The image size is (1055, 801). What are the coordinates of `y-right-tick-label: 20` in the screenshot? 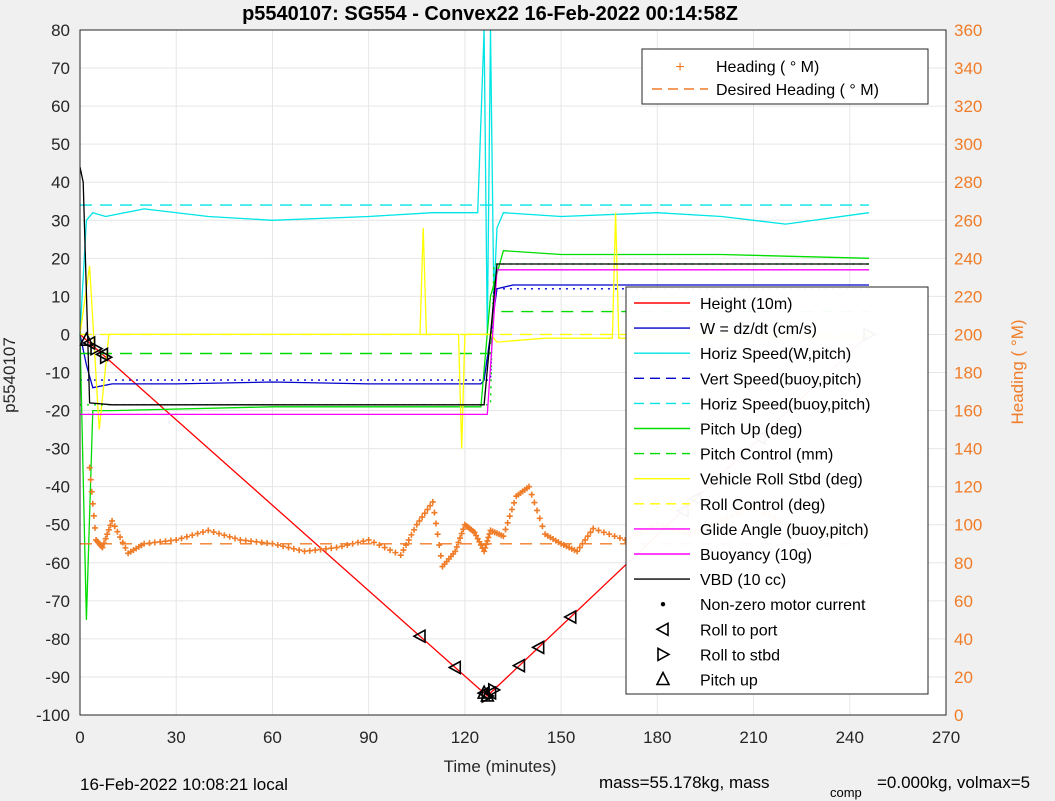 It's located at (963, 677).